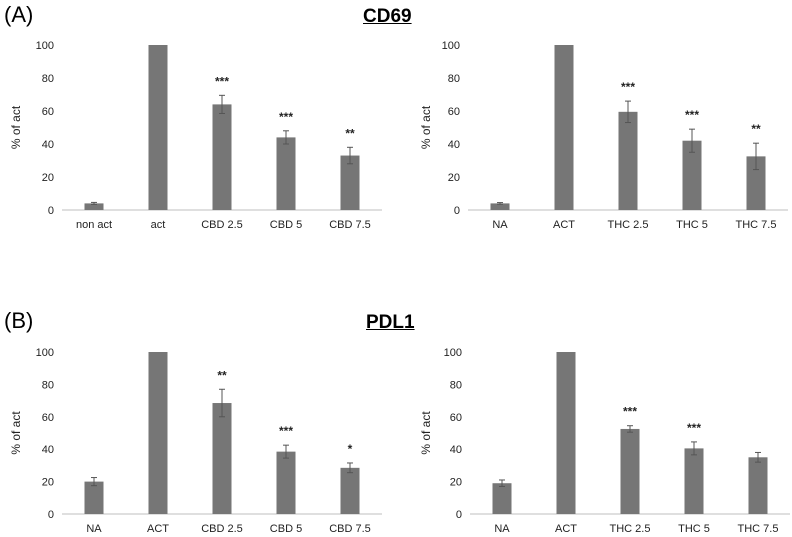 The image size is (792, 537). Describe the element at coordinates (94, 225) in the screenshot. I see `x-tick-label: non act` at that location.